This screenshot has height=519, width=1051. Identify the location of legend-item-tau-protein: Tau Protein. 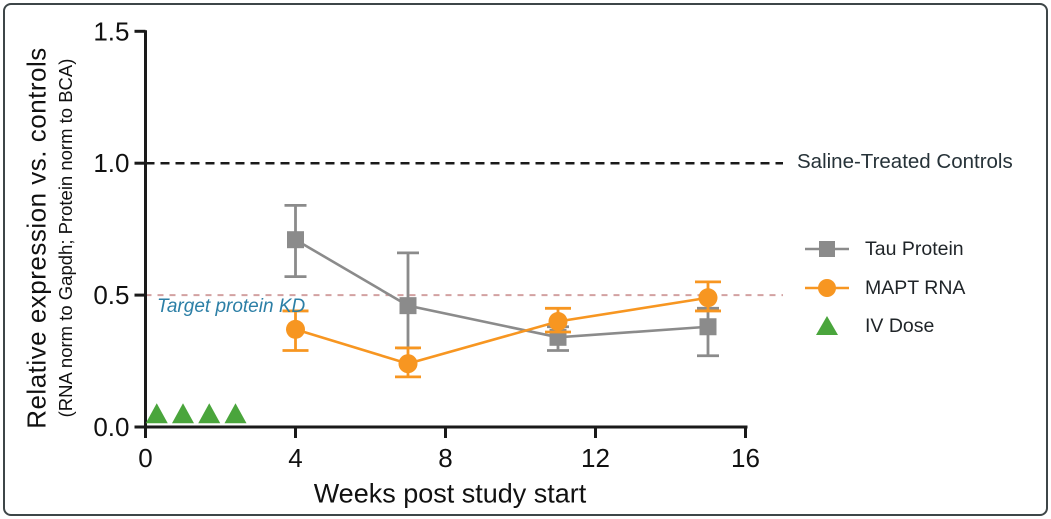
(883, 249).